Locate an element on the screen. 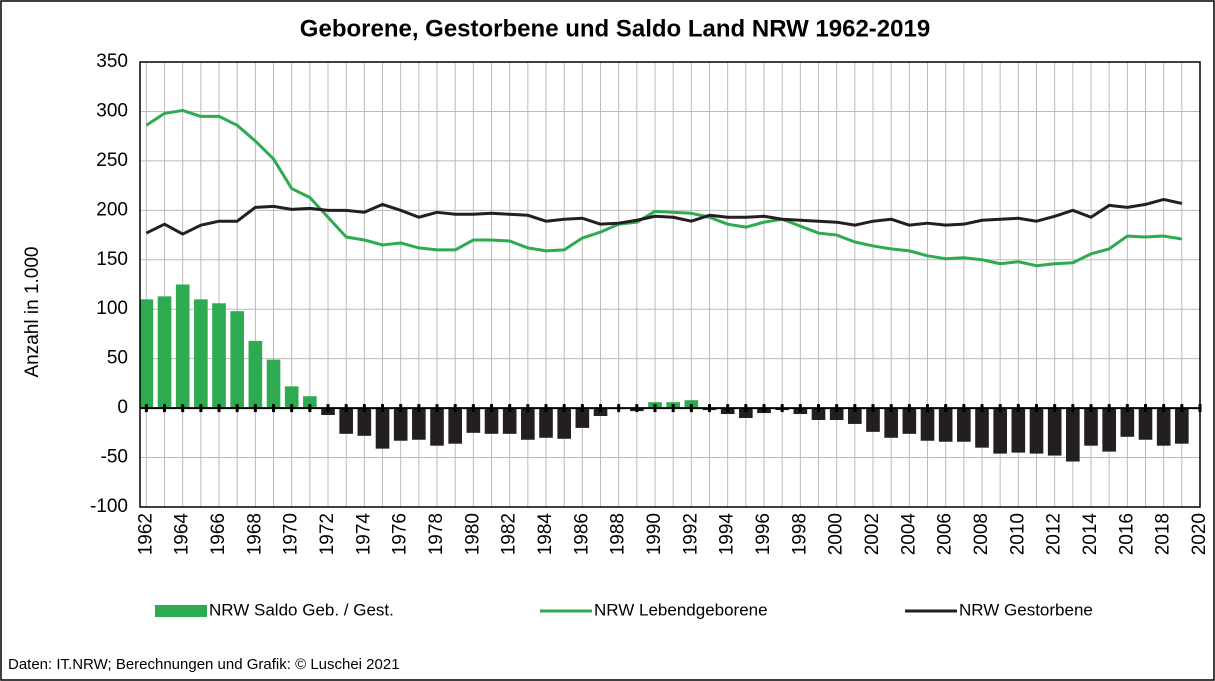  x-tick-label: 1992 is located at coordinates (690, 534).